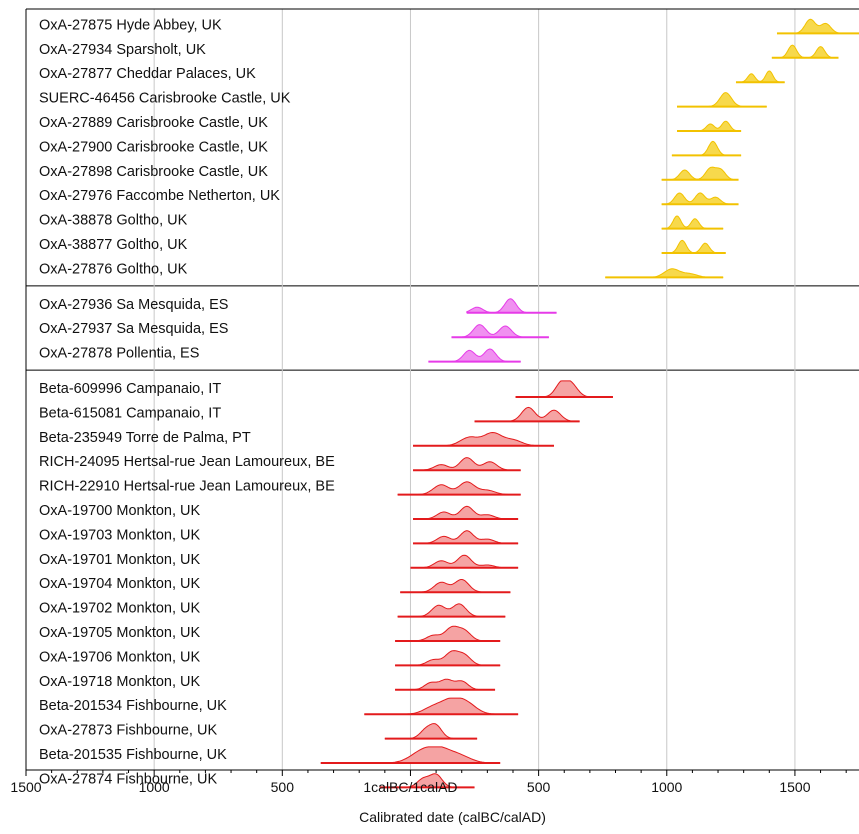 This screenshot has width=859, height=834. Describe the element at coordinates (113, 221) in the screenshot. I see `row-label: OxA-38878 Goltho, UK` at that location.